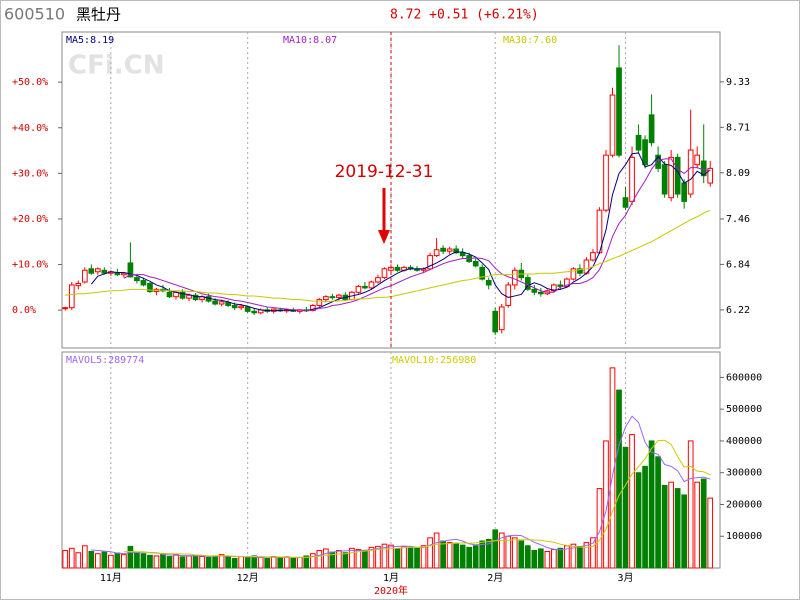  I want to click on quote: 8.72 +0.51 (+6.21%), so click(464, 15).